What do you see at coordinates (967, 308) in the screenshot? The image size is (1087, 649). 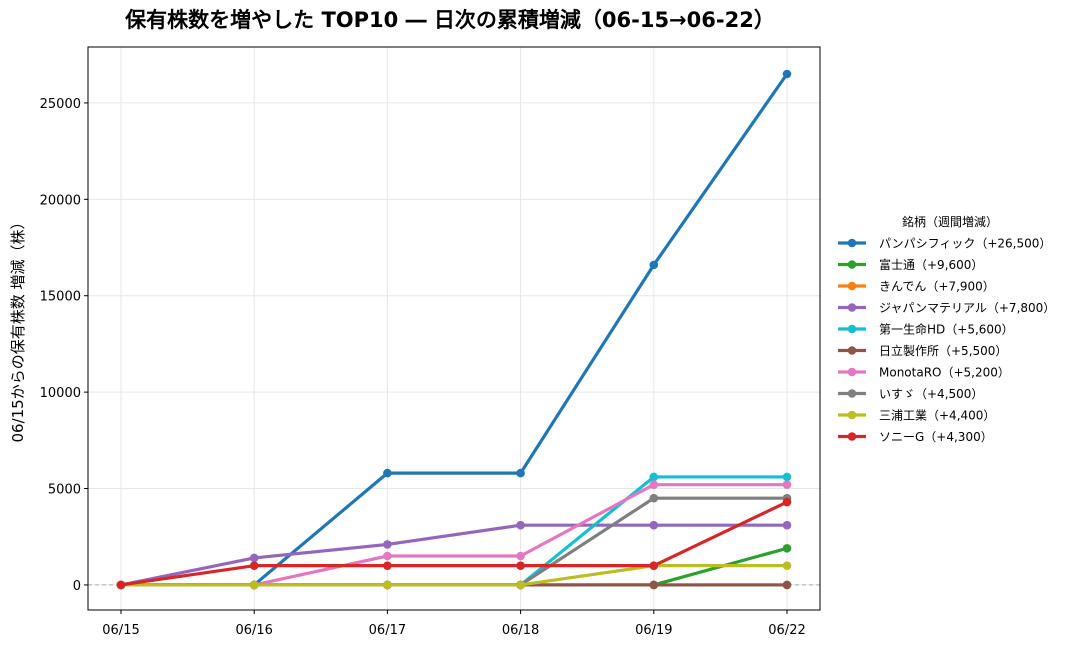 I see `legend-label: ジャパンマテリアル（+7,800）` at bounding box center [967, 308].